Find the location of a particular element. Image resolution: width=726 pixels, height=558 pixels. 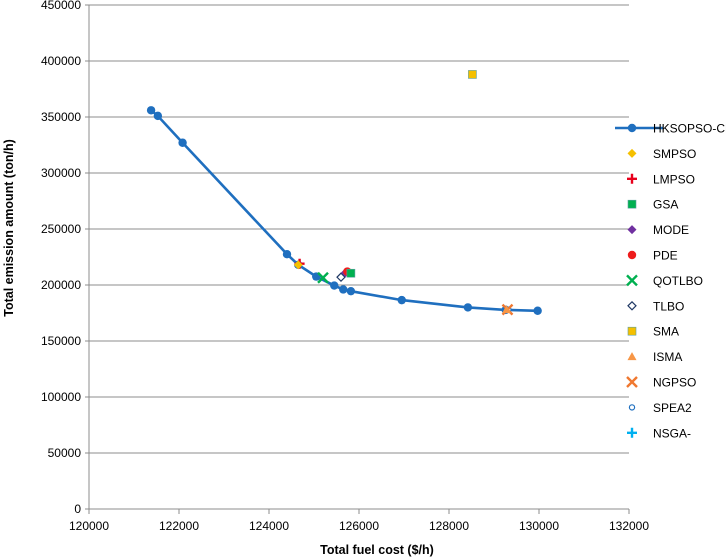

legend-item-qotlbo: QOTLBO is located at coordinates (664, 281).